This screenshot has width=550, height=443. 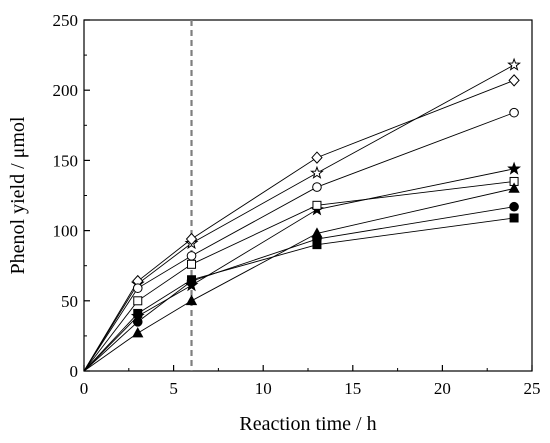 What do you see at coordinates (74, 371) in the screenshot?
I see `y-tick-label: 0` at bounding box center [74, 371].